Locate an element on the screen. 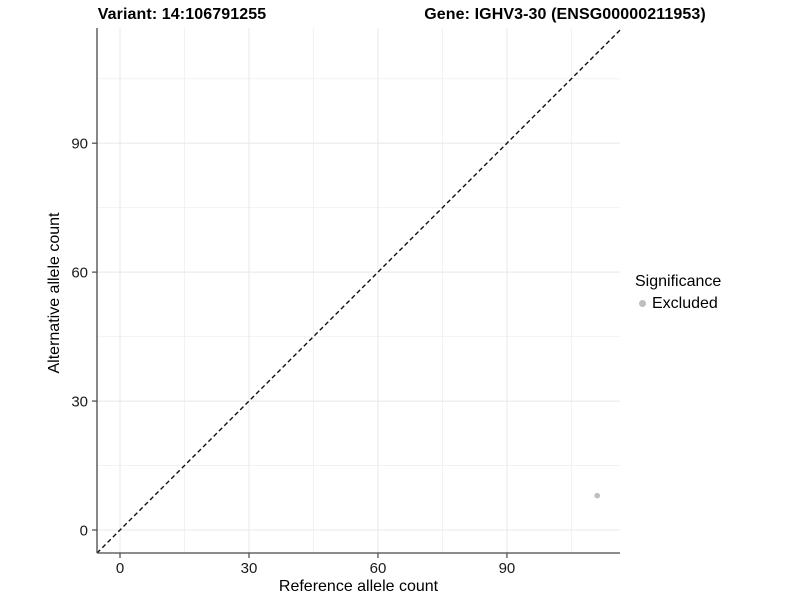 The image size is (800, 600). y-axis-title: Alternative allele count is located at coordinates (54, 293).